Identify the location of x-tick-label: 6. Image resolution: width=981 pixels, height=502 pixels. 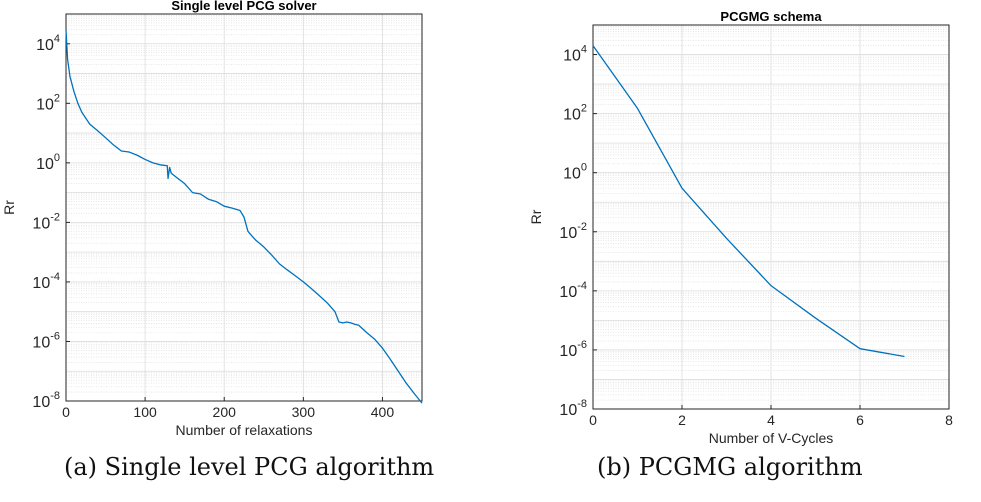
(860, 420).